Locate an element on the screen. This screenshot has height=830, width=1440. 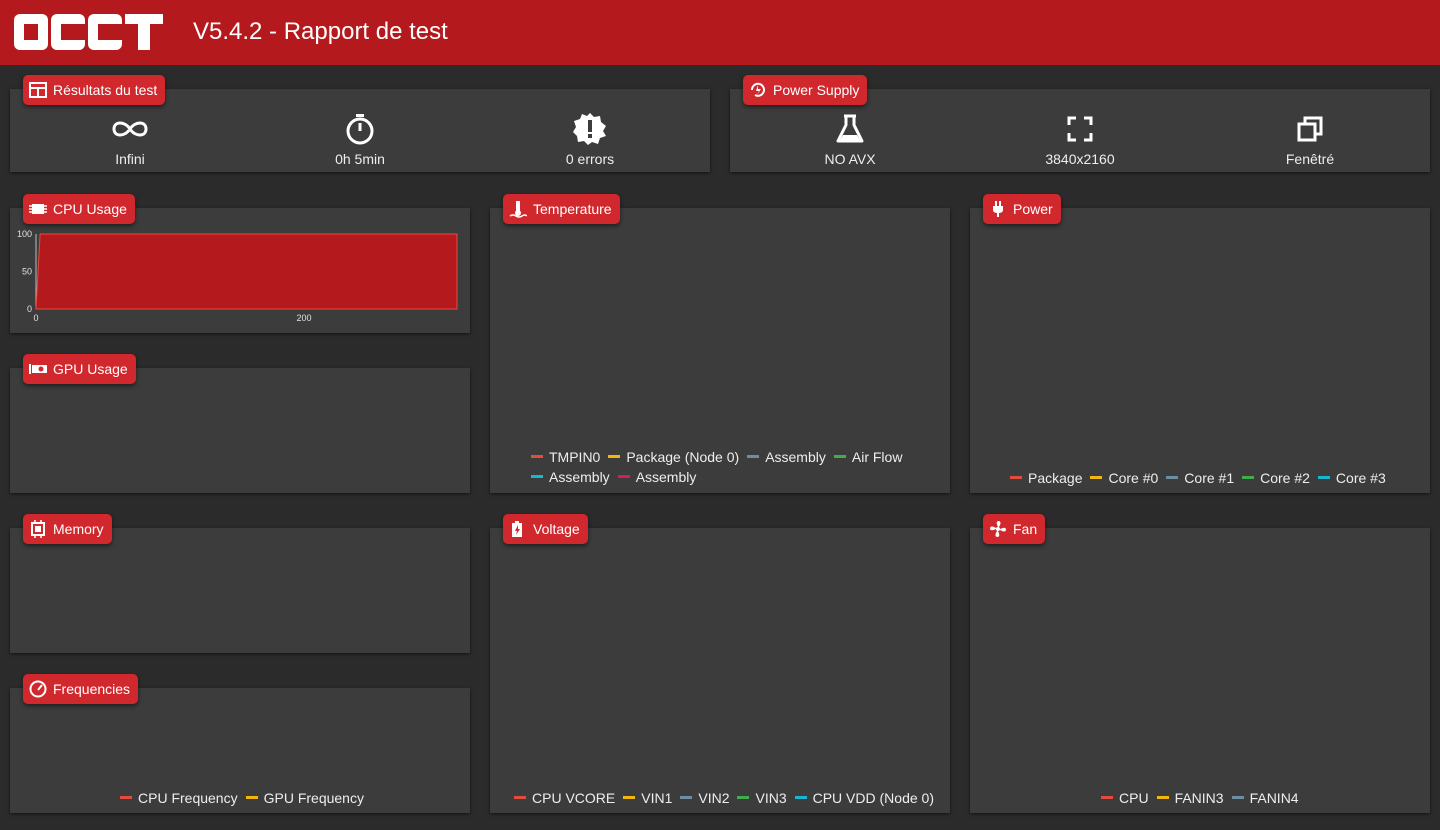
legend-label: VIN1 is located at coordinates (657, 798).